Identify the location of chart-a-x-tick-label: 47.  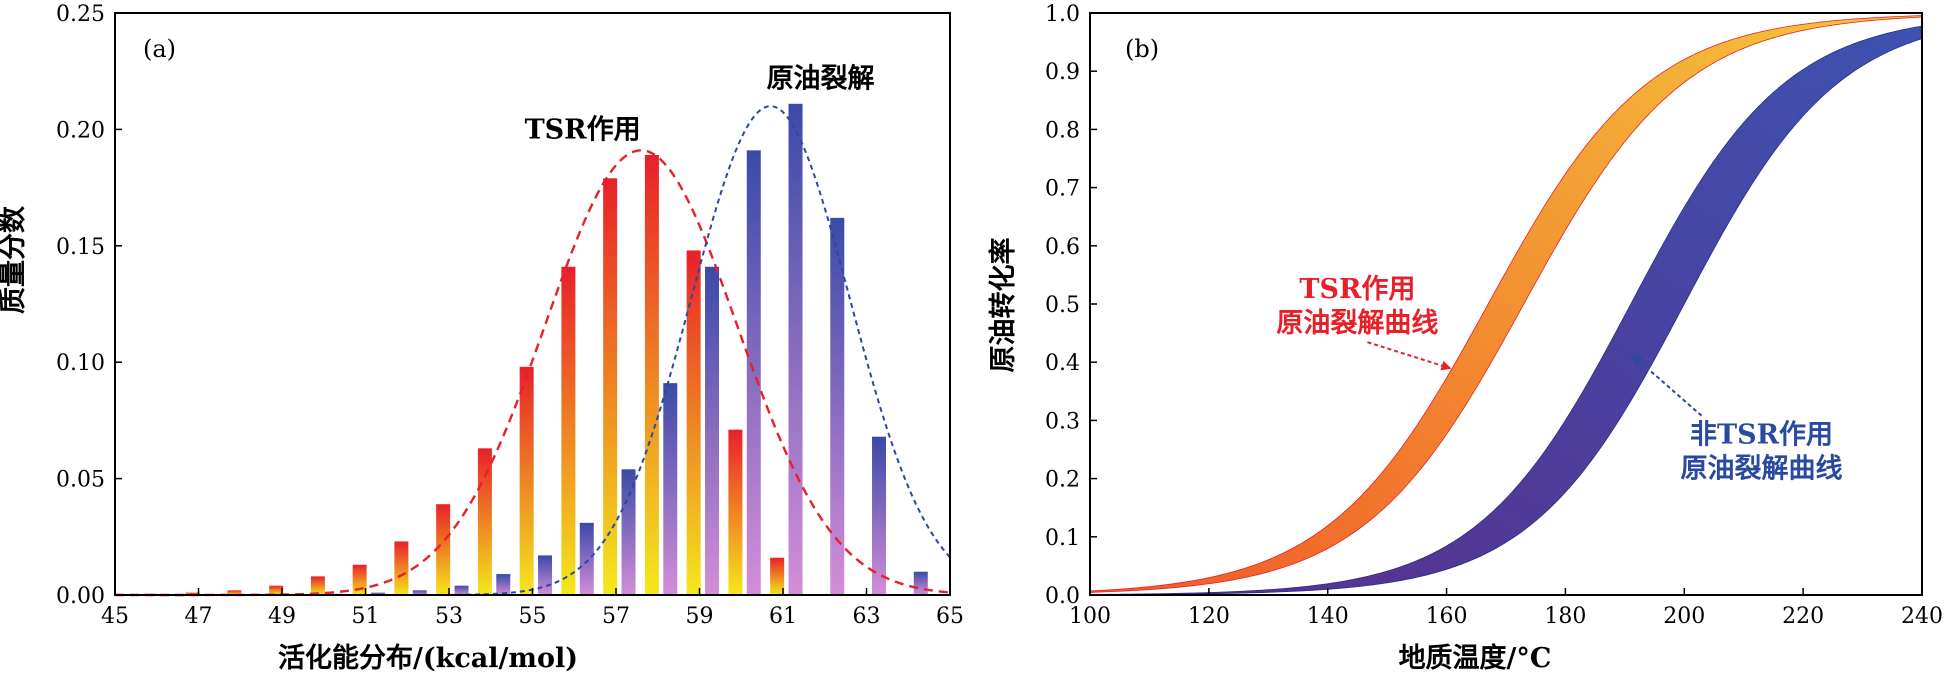
(199, 616).